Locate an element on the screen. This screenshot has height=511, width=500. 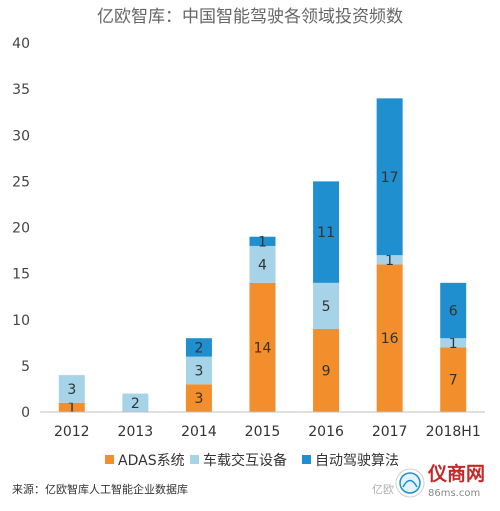
y-tick-label: 20 is located at coordinates (21, 229).